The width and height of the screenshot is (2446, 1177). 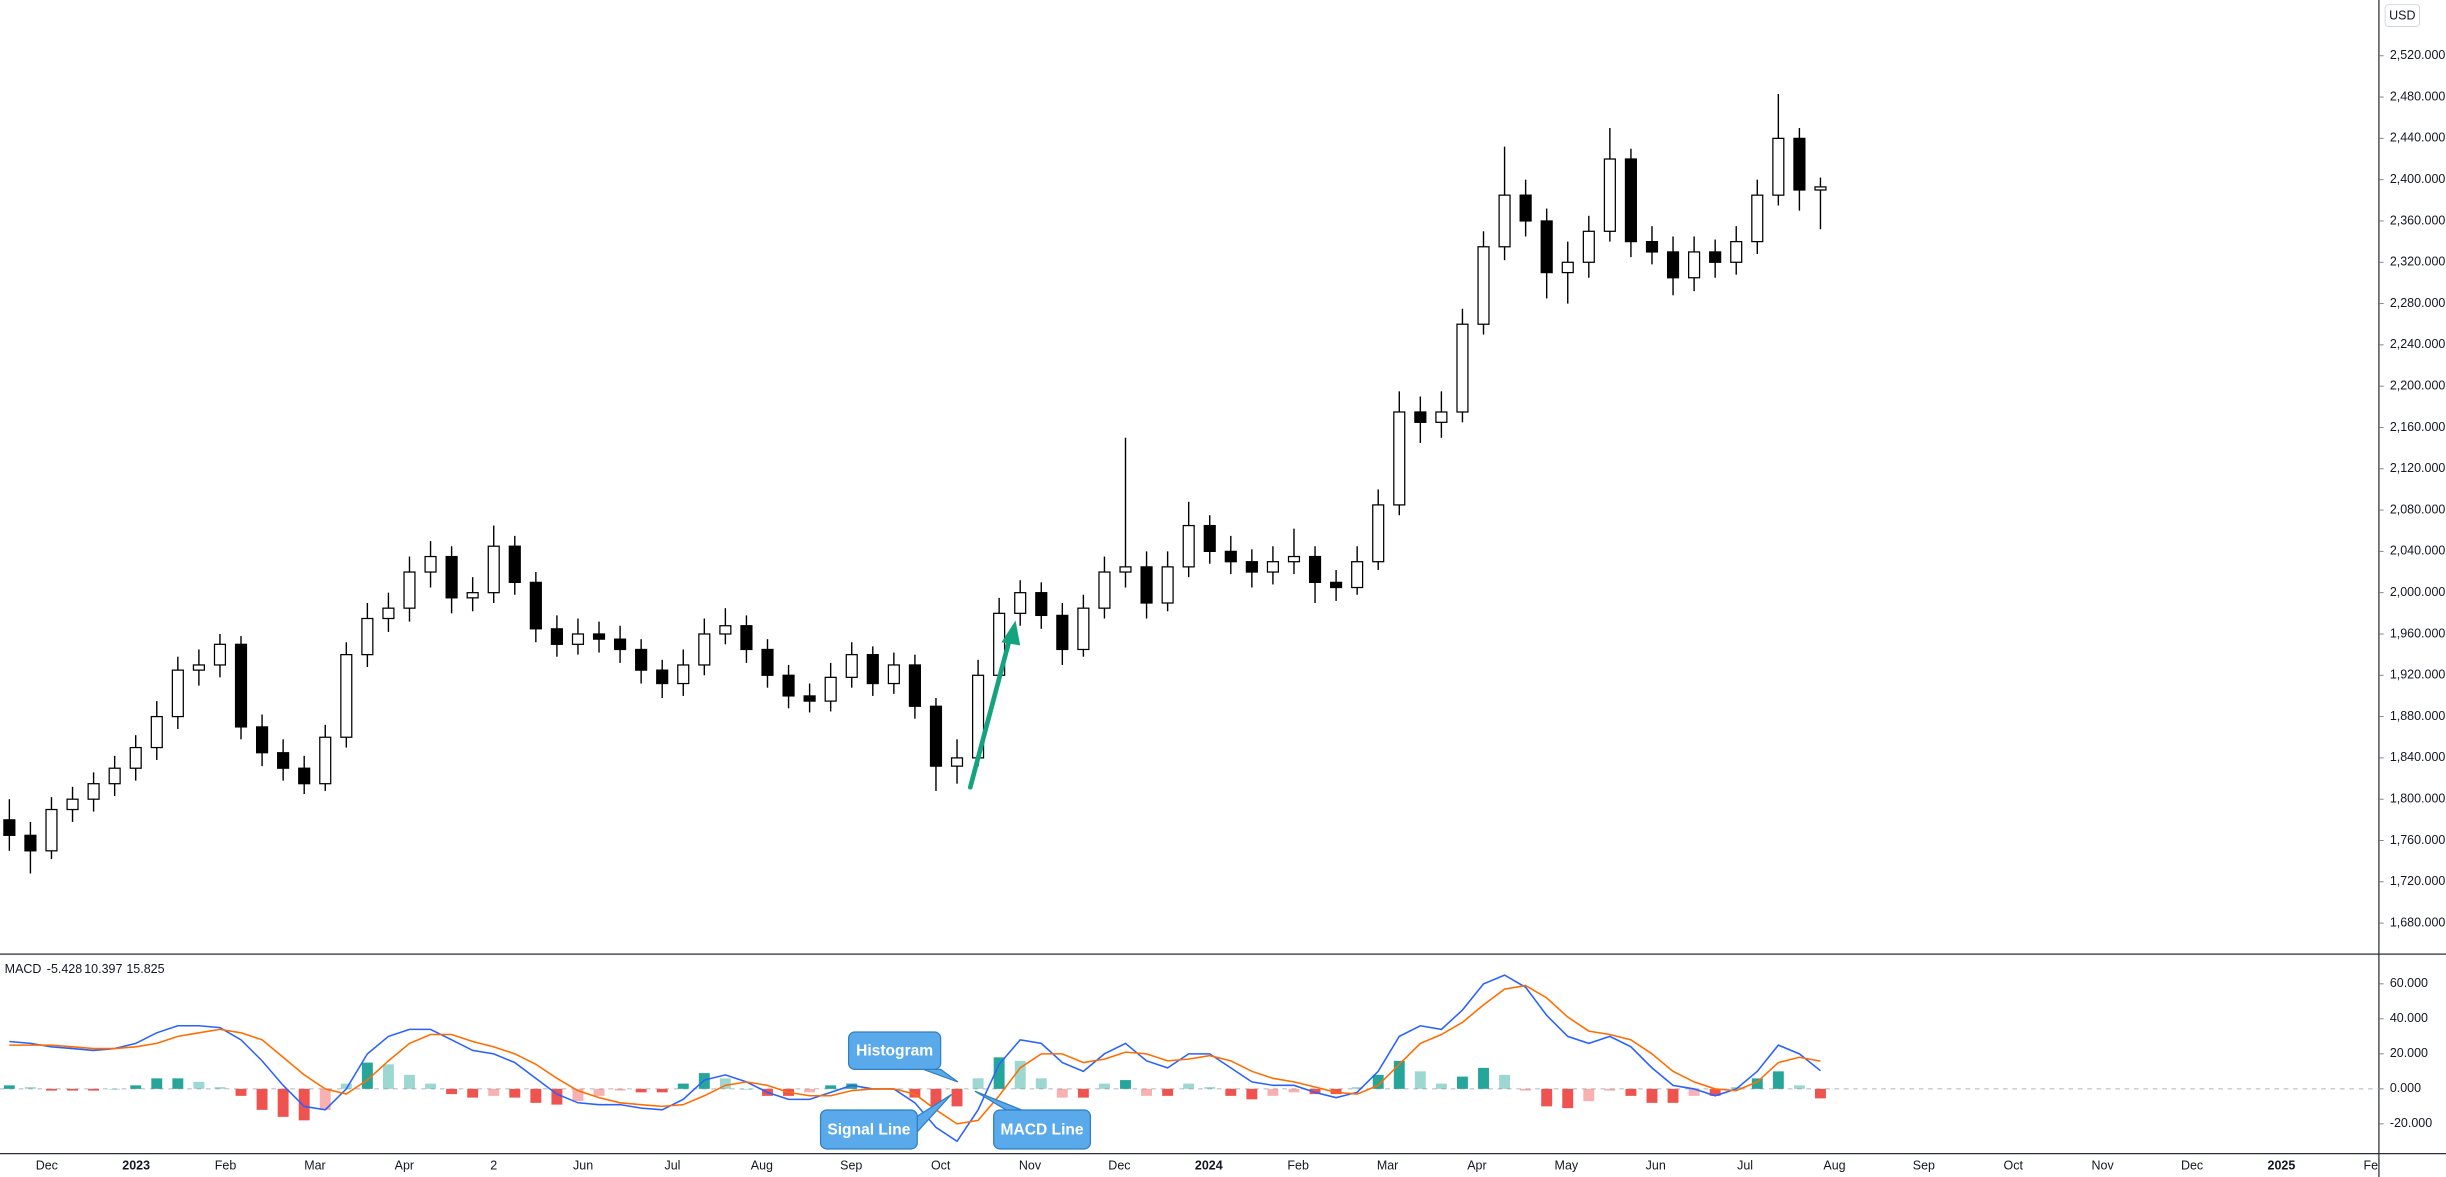 What do you see at coordinates (2411, 1123) in the screenshot?
I see `indicator-y-tick-label: -20.000` at bounding box center [2411, 1123].